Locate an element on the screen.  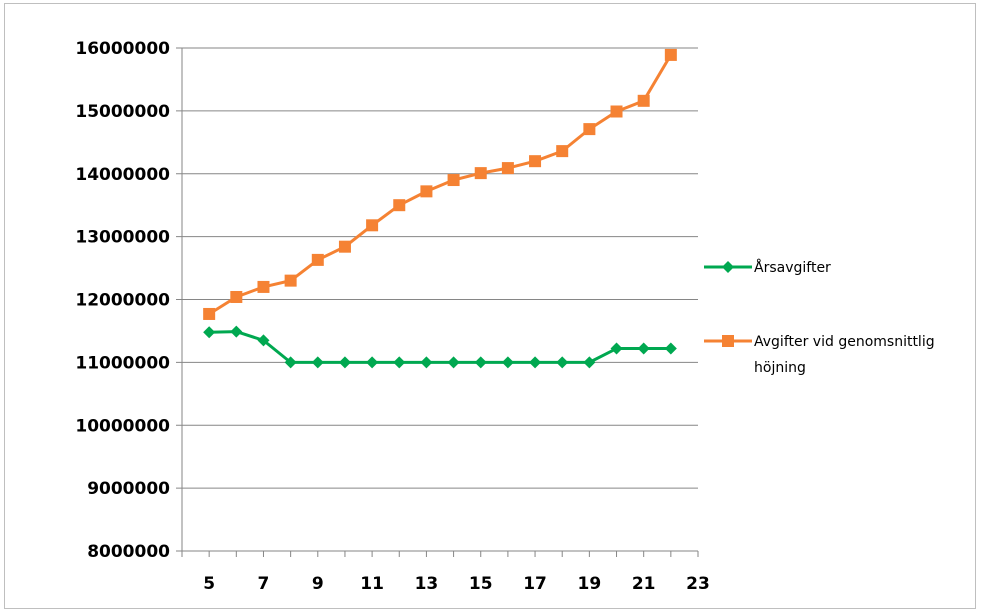
legend-label: Avgifter vid genomsnittlig is located at coordinates (844, 342).